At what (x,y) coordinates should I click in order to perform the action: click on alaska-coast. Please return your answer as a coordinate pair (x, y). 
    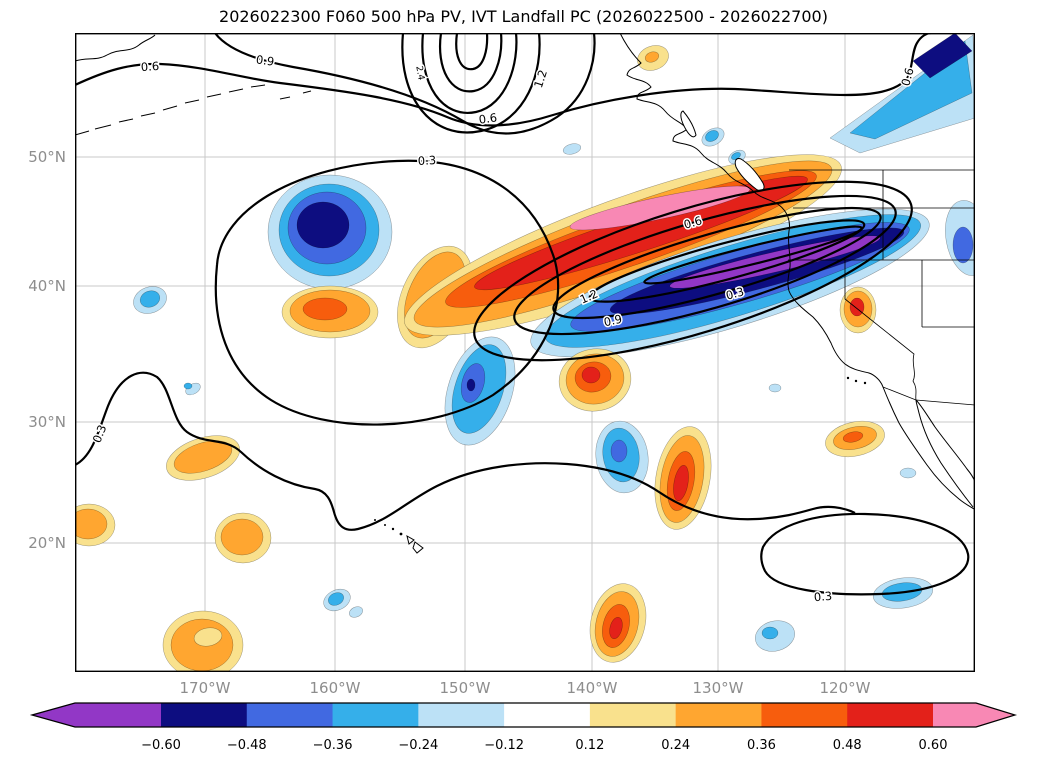
    Looking at the image, I should click on (115, 48).